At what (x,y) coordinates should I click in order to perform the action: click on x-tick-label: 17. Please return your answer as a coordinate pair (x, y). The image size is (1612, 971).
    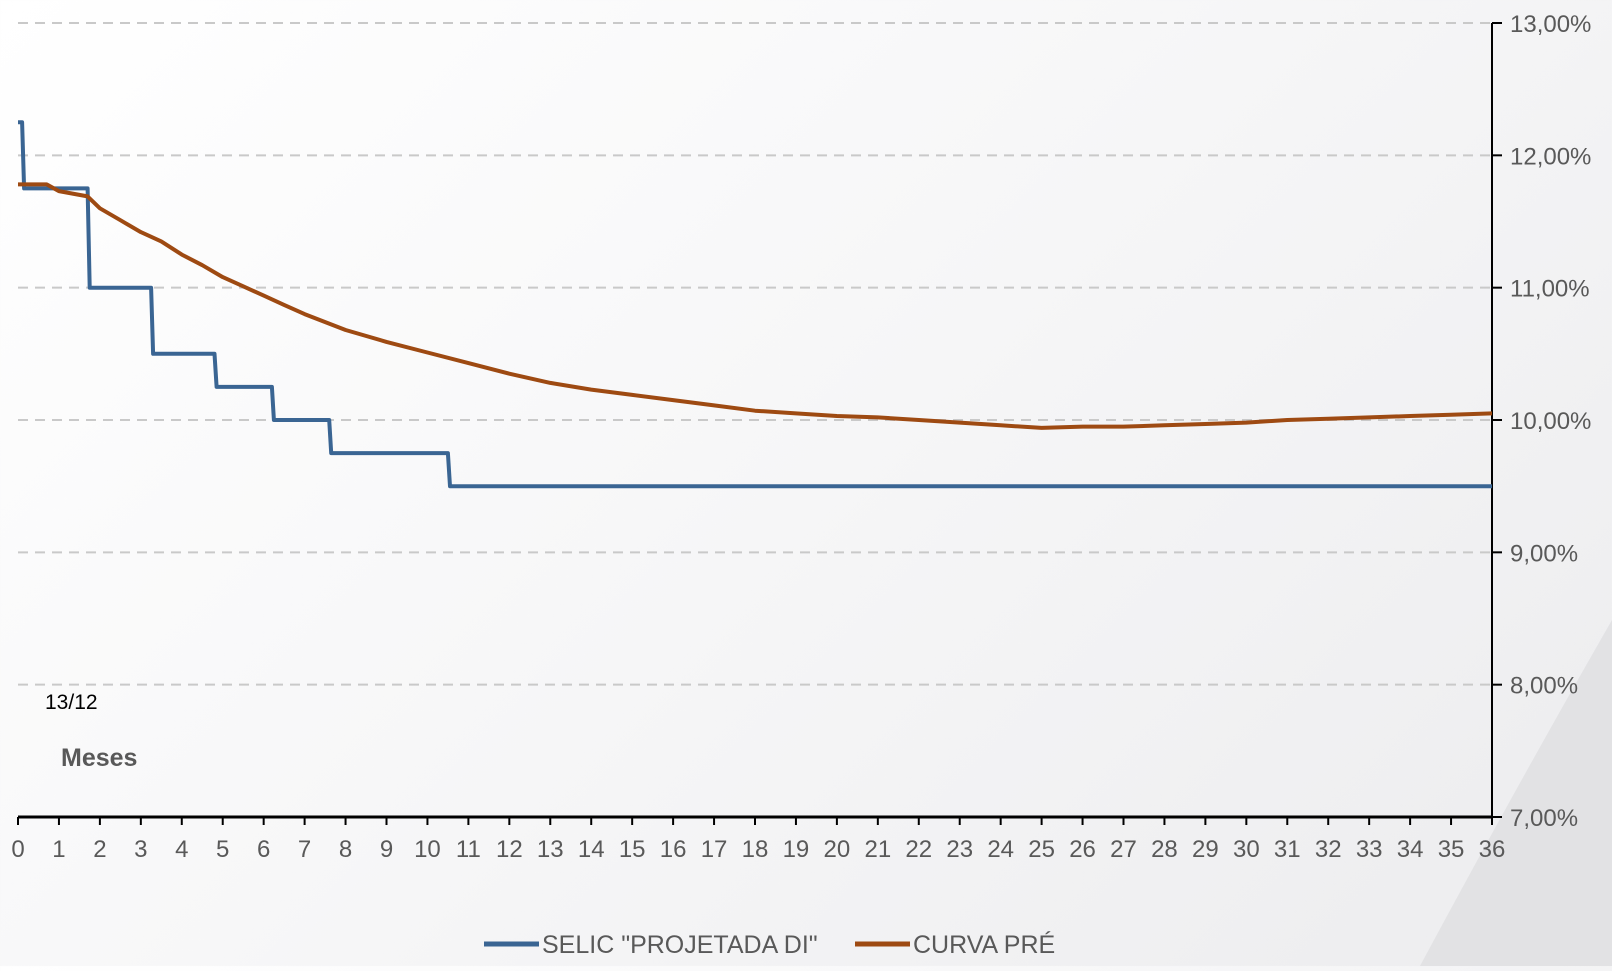
    Looking at the image, I should click on (714, 849).